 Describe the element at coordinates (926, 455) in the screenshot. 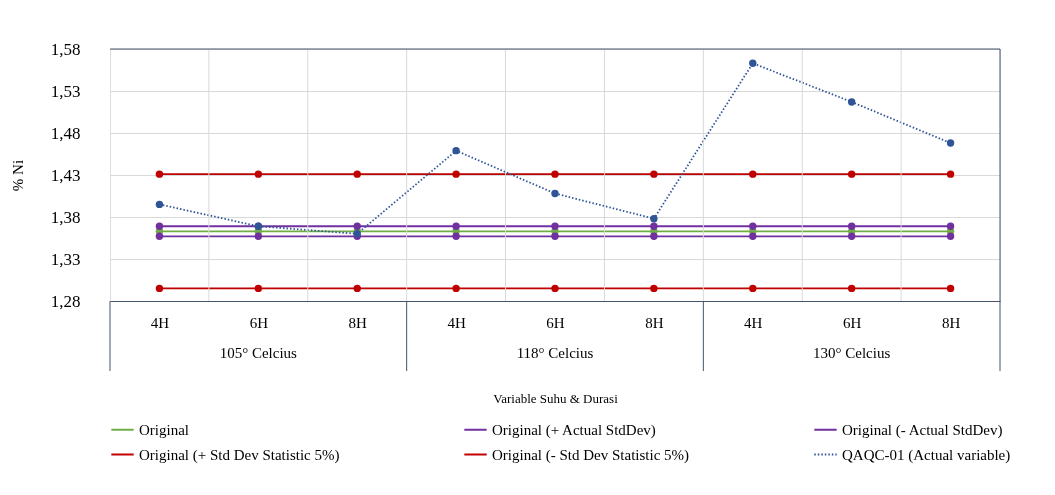

I see `legend-label: QAQC-01 (Actual variable)` at that location.